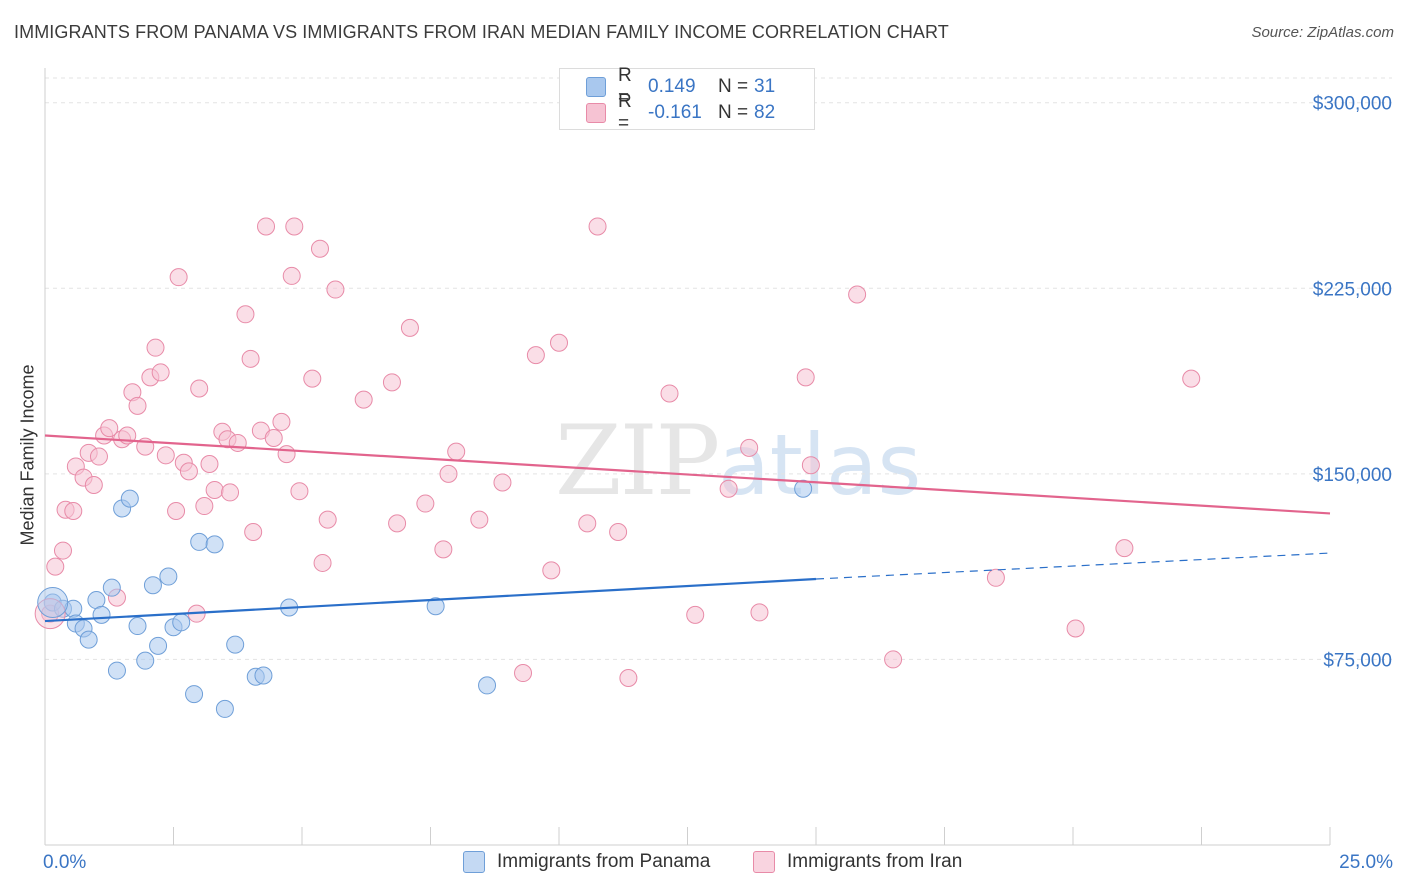  What do you see at coordinates (1352, 475) in the screenshot?
I see `y-tick-label: $150,000` at bounding box center [1352, 475].